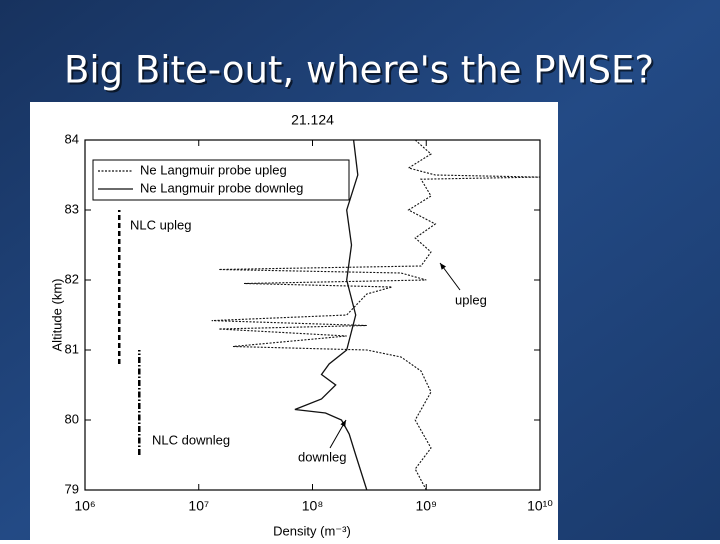  I want to click on y-tick-label: 82, so click(72, 278).